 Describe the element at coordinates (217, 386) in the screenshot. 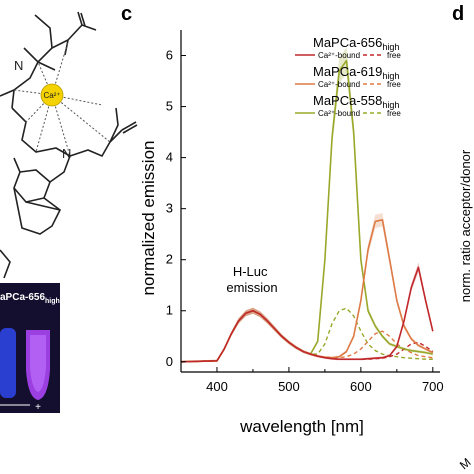

I see `x-tick-label: 400` at that location.